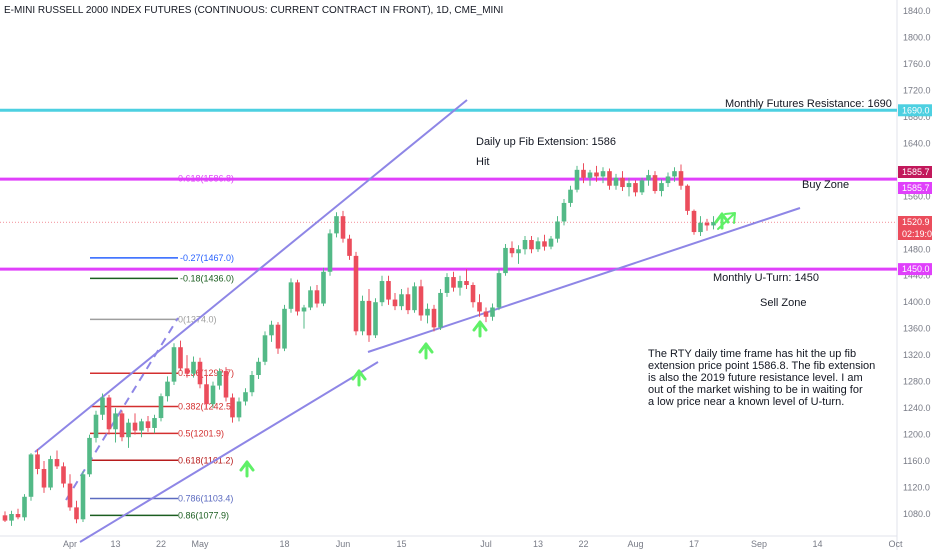 Image resolution: width=932 pixels, height=550 pixels. I want to click on u-turn-label: Monthly U-Turn: 1450, so click(766, 278).